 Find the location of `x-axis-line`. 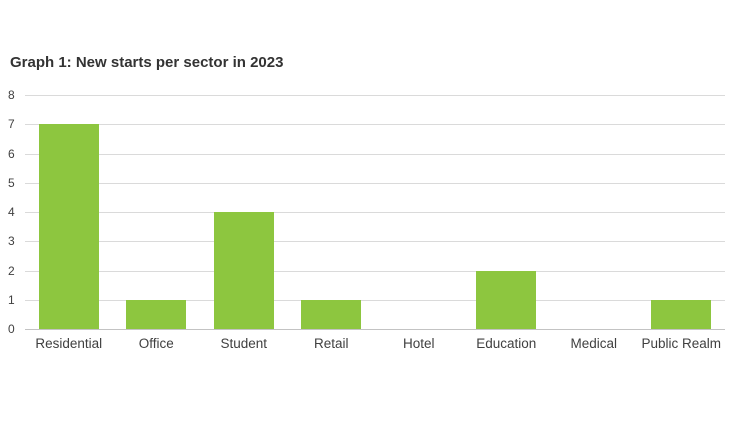

x-axis-line is located at coordinates (375, 329).